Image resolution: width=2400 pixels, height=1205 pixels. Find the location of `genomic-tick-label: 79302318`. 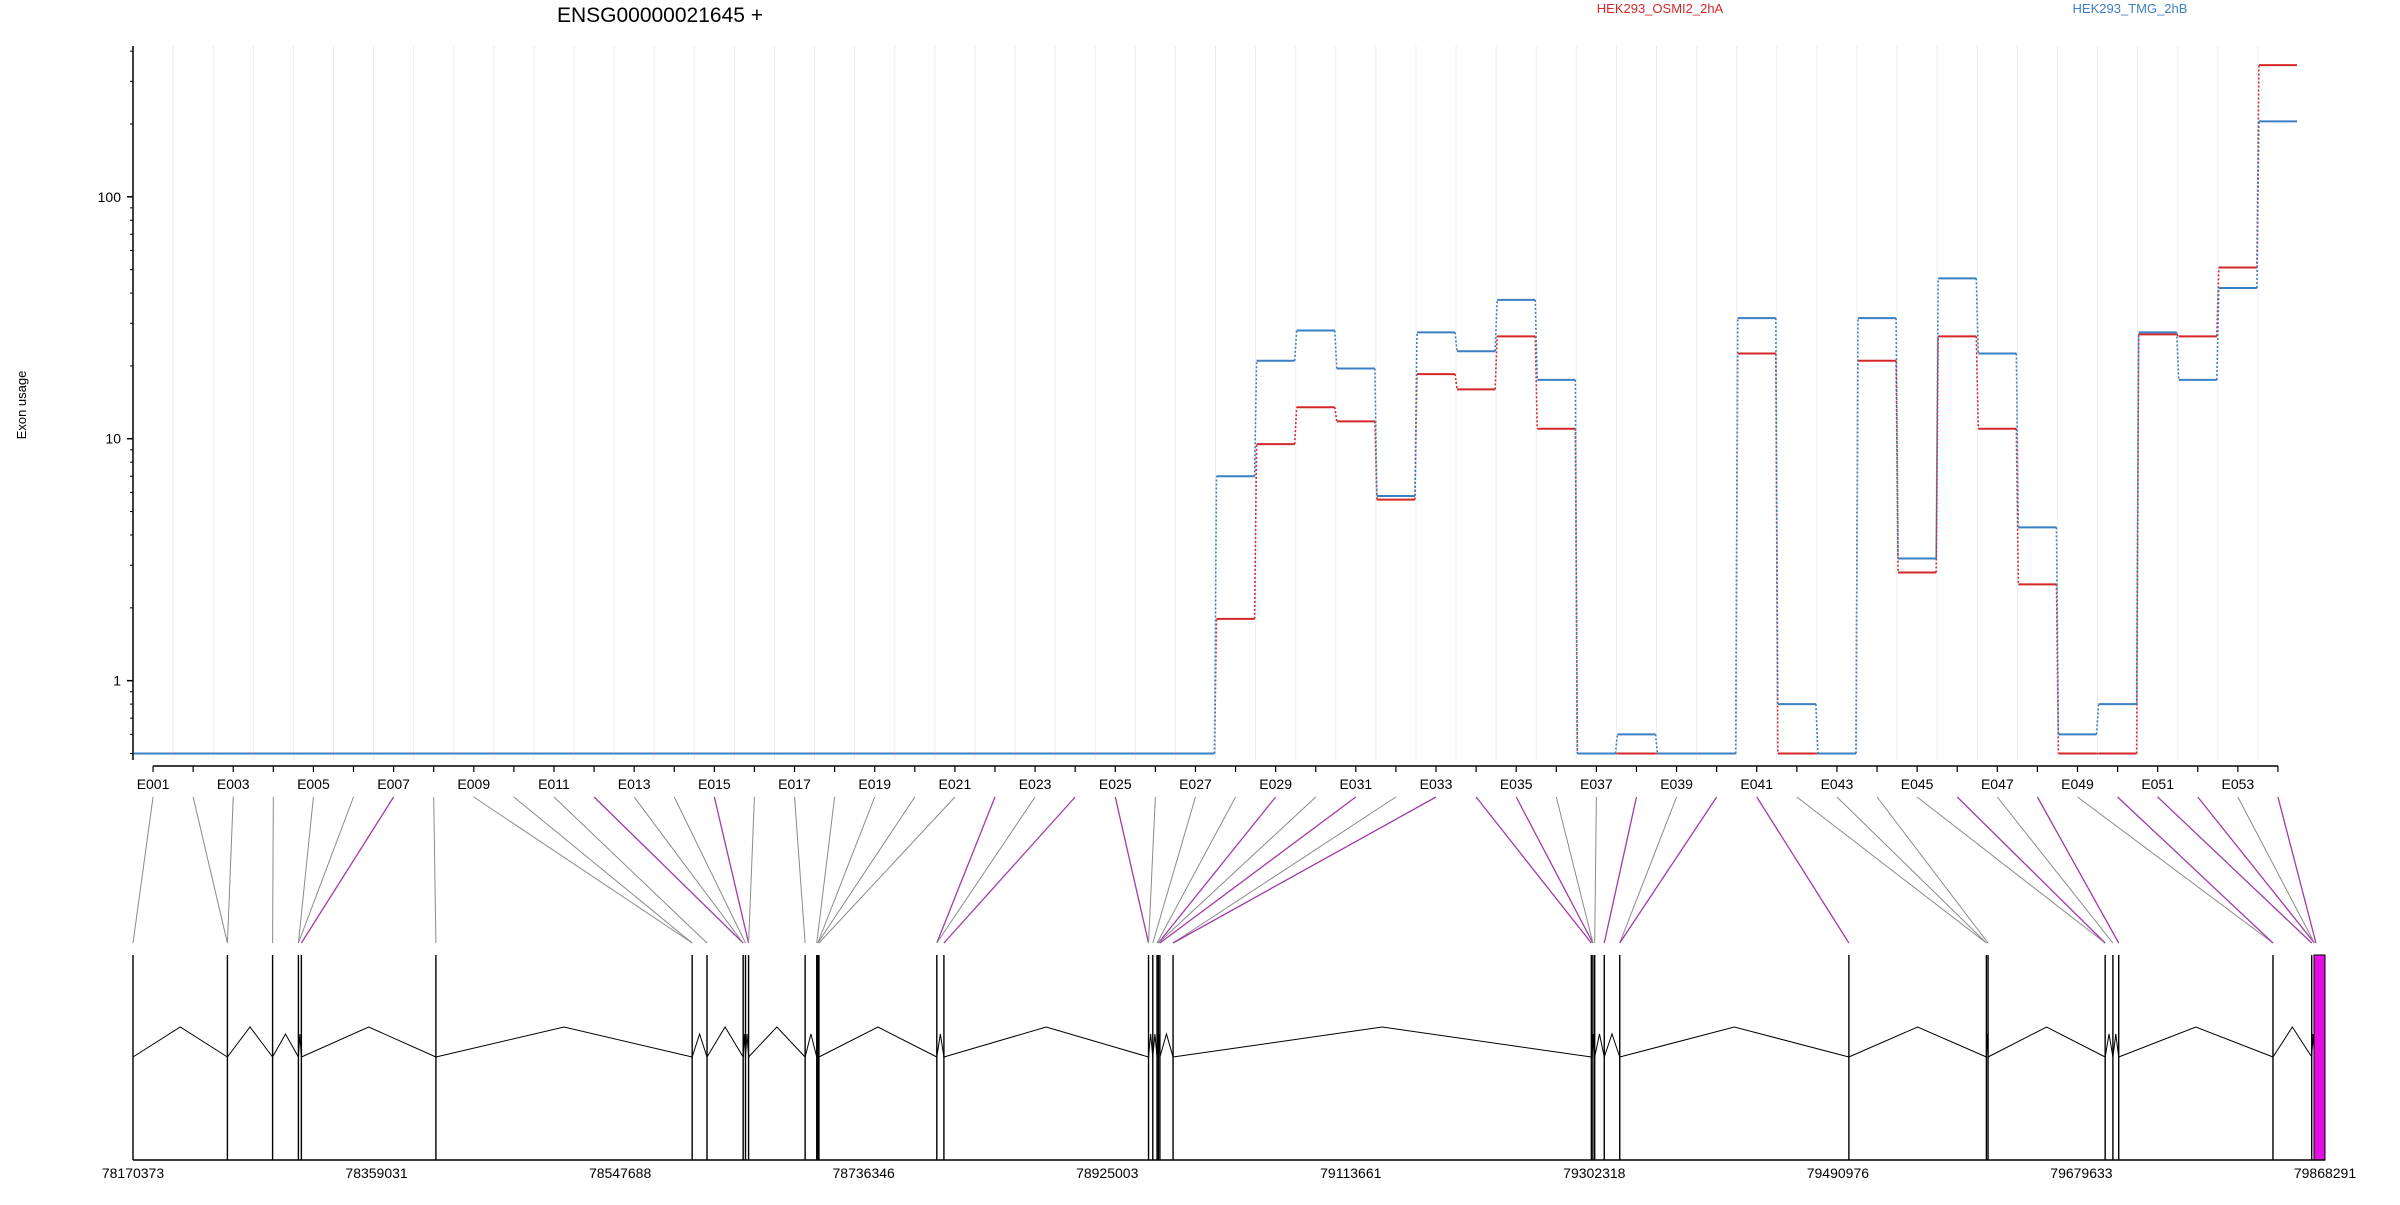

genomic-tick-label: 79302318 is located at coordinates (1594, 1173).